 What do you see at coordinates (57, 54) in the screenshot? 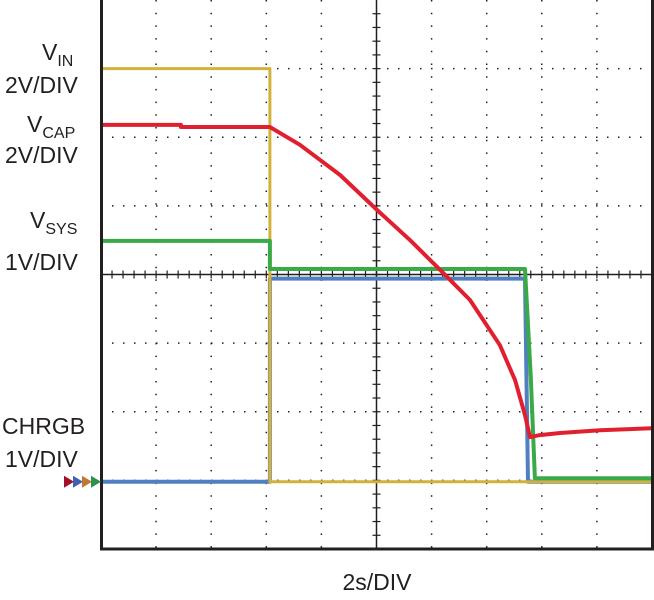
I see `vin-label: VIN` at bounding box center [57, 54].